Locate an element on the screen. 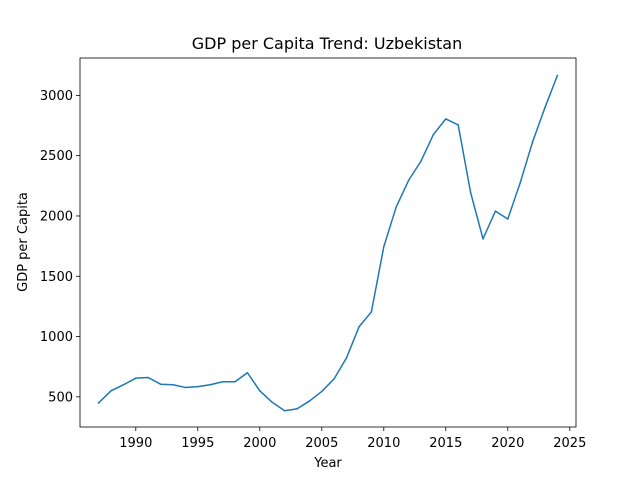  x-tick-label: 2005 is located at coordinates (321, 443).